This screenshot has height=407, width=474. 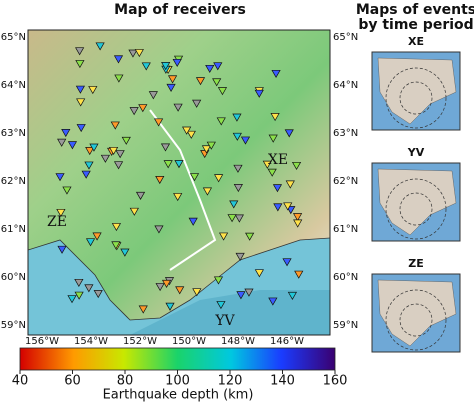 What do you see at coordinates (13, 37) in the screenshot?
I see `lat-label: 65°N` at bounding box center [13, 37].